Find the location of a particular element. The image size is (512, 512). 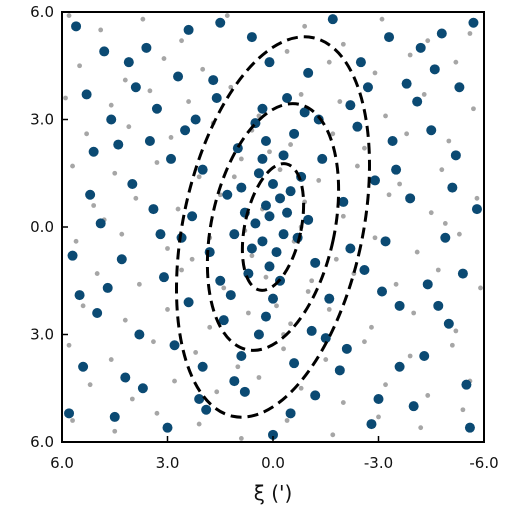

y-tick-label-3: 3.0 is located at coordinates (42, 335).